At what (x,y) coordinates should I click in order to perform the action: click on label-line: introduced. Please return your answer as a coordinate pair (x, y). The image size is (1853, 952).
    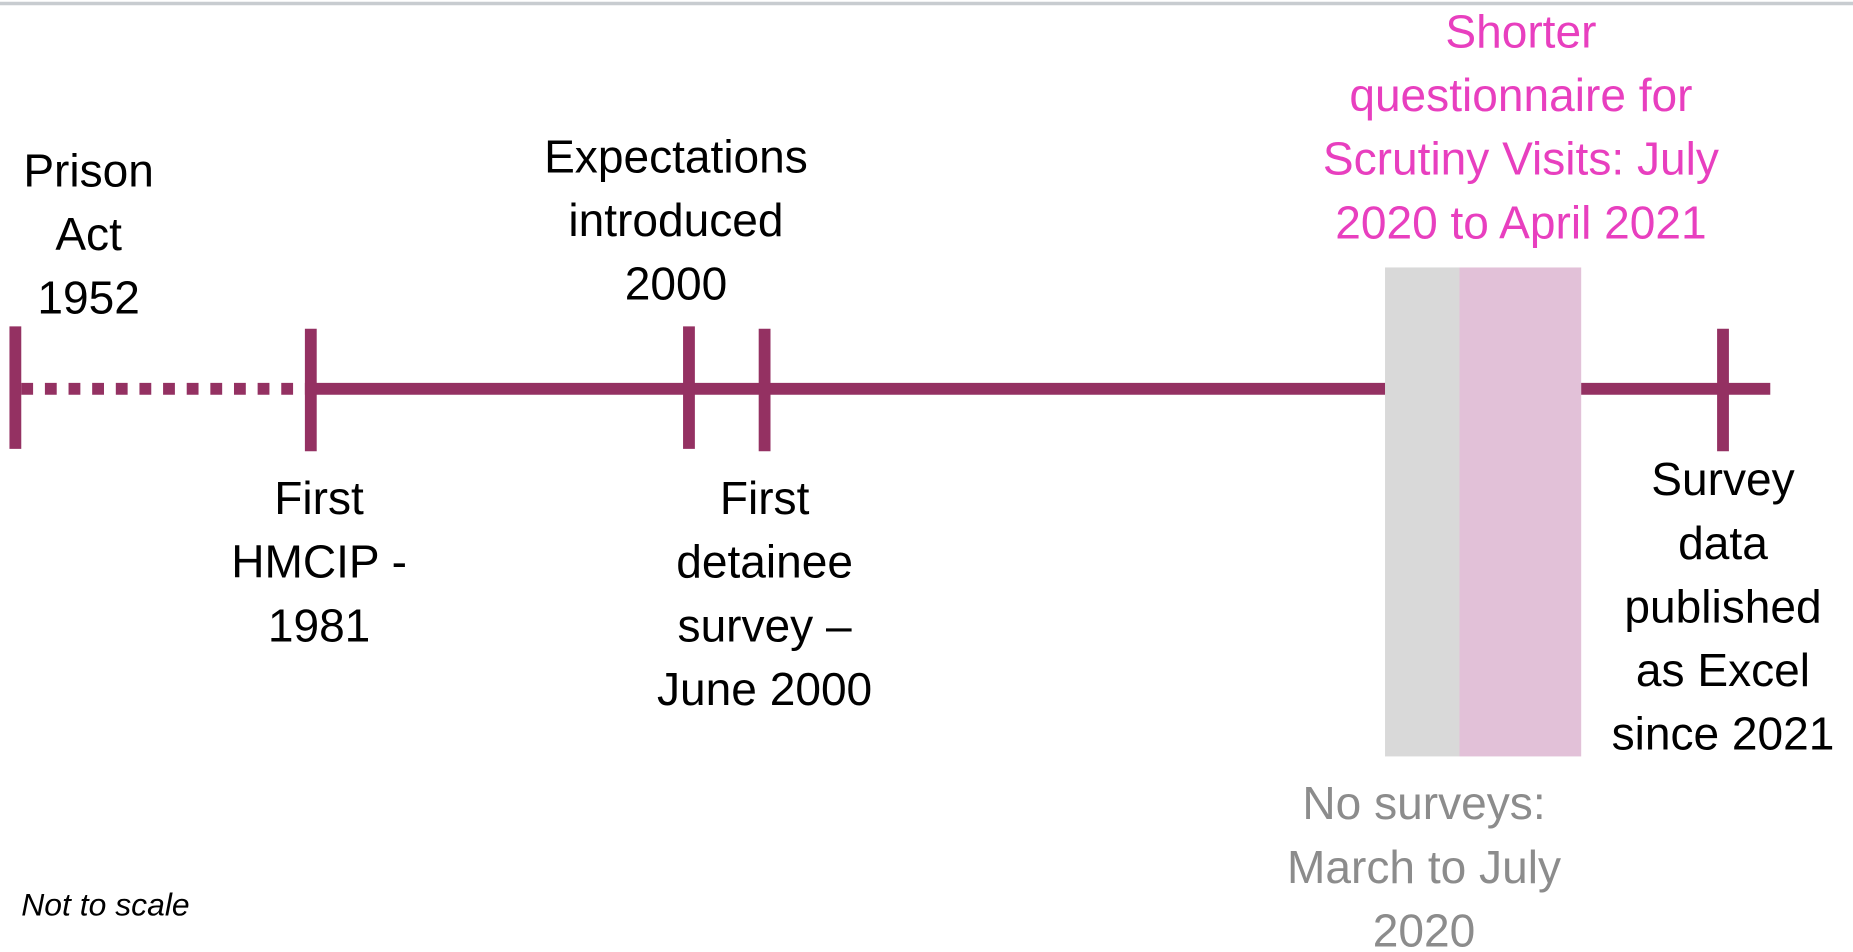
    Looking at the image, I should click on (675, 220).